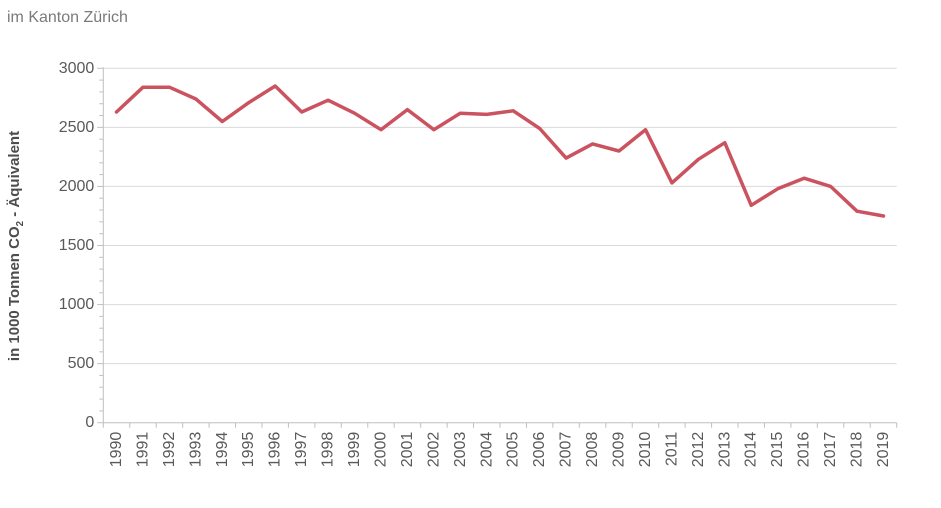 The image size is (941, 508). I want to click on y-tick-label: 500, so click(81, 363).